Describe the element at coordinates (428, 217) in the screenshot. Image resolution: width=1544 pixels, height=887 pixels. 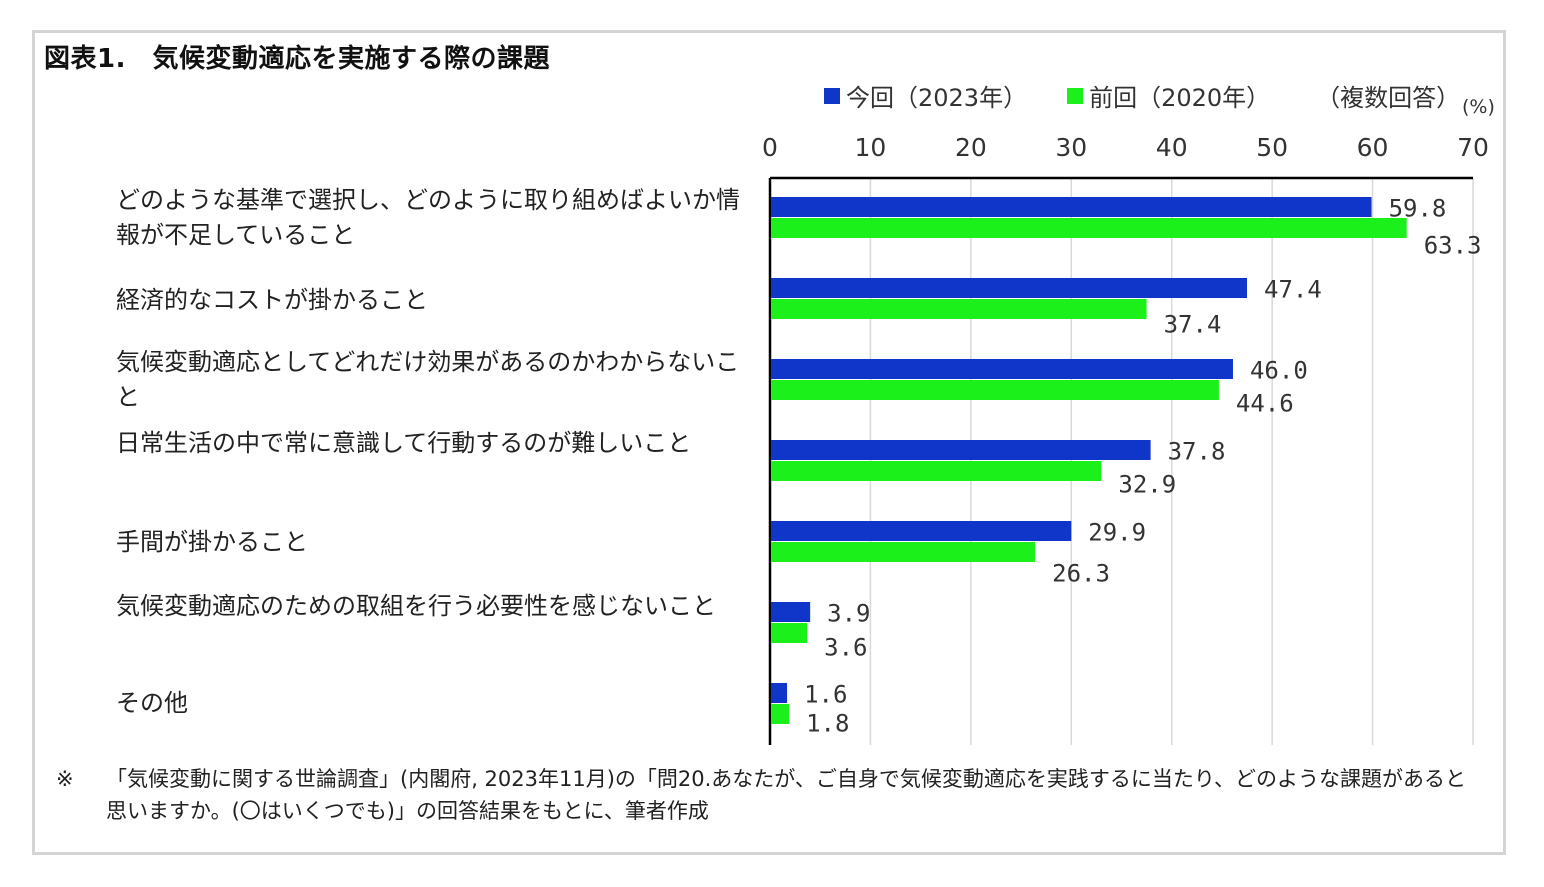
I see `category-label: どのような基準で選択し、どのように取り組めばよいか情報が不足していること` at that location.